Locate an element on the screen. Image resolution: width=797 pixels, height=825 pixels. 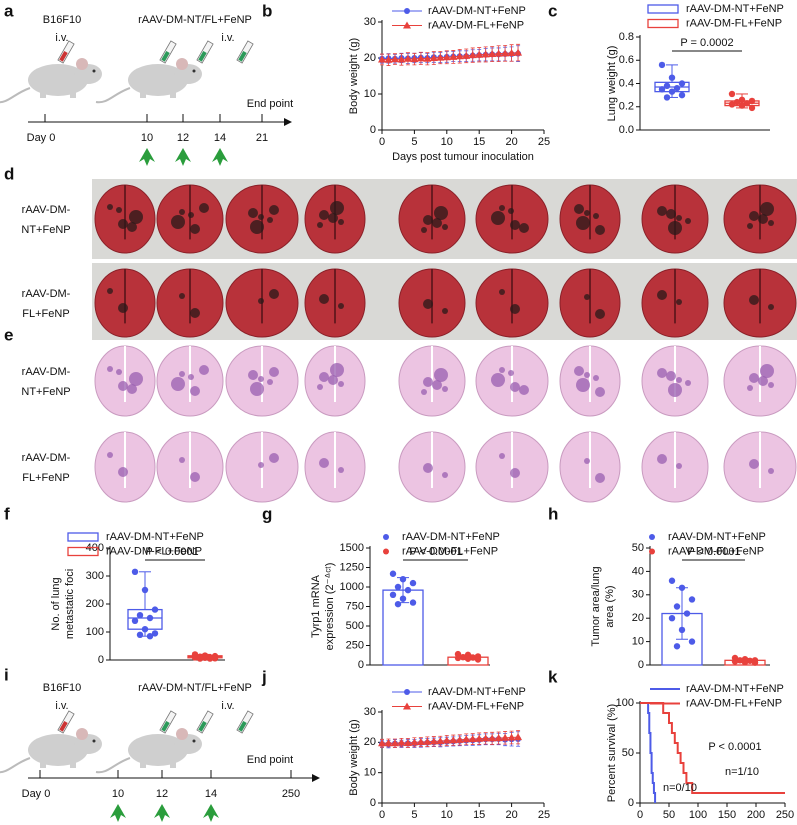
annotation: P < 0.0001 is located at coordinates (713, 552).